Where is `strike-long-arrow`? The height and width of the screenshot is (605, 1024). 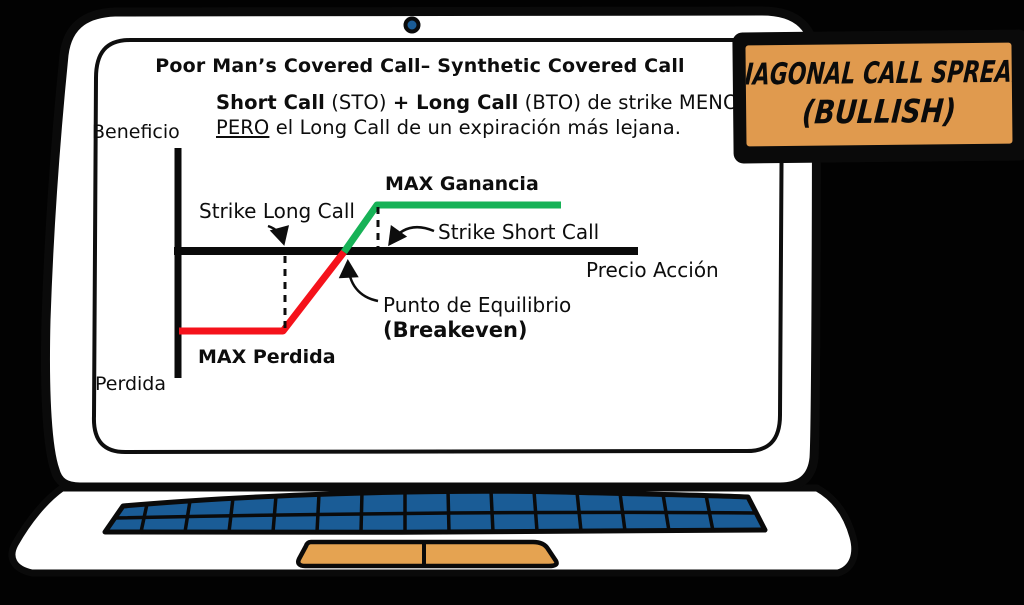 strike-long-arrow is located at coordinates (278, 235).